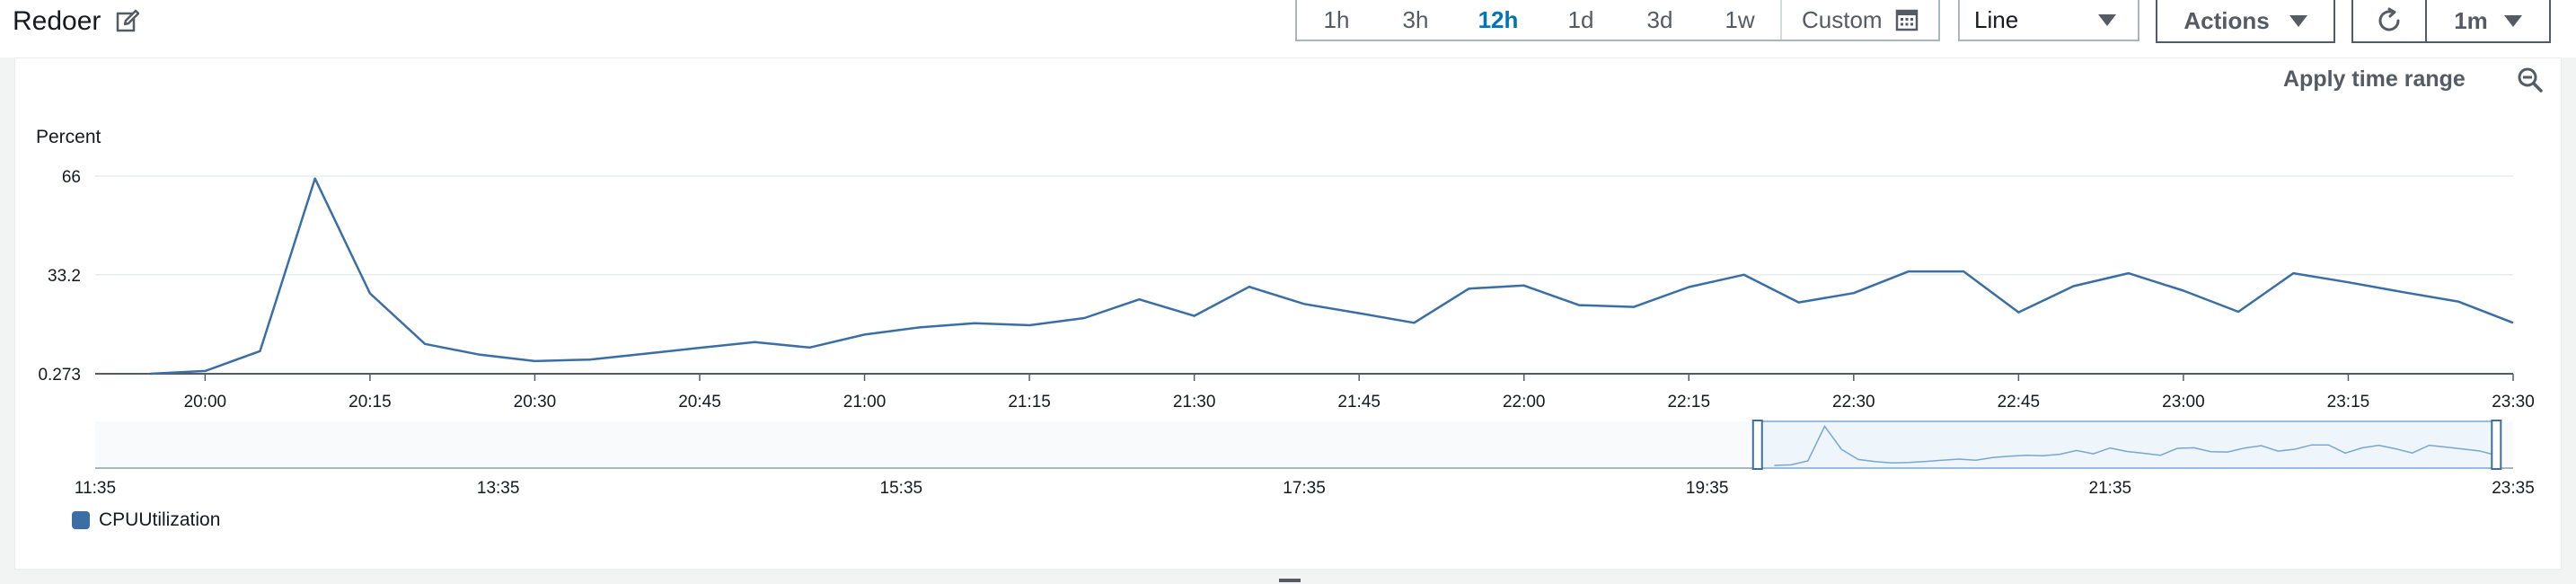  I want to click on resize-handle, so click(1290, 580).